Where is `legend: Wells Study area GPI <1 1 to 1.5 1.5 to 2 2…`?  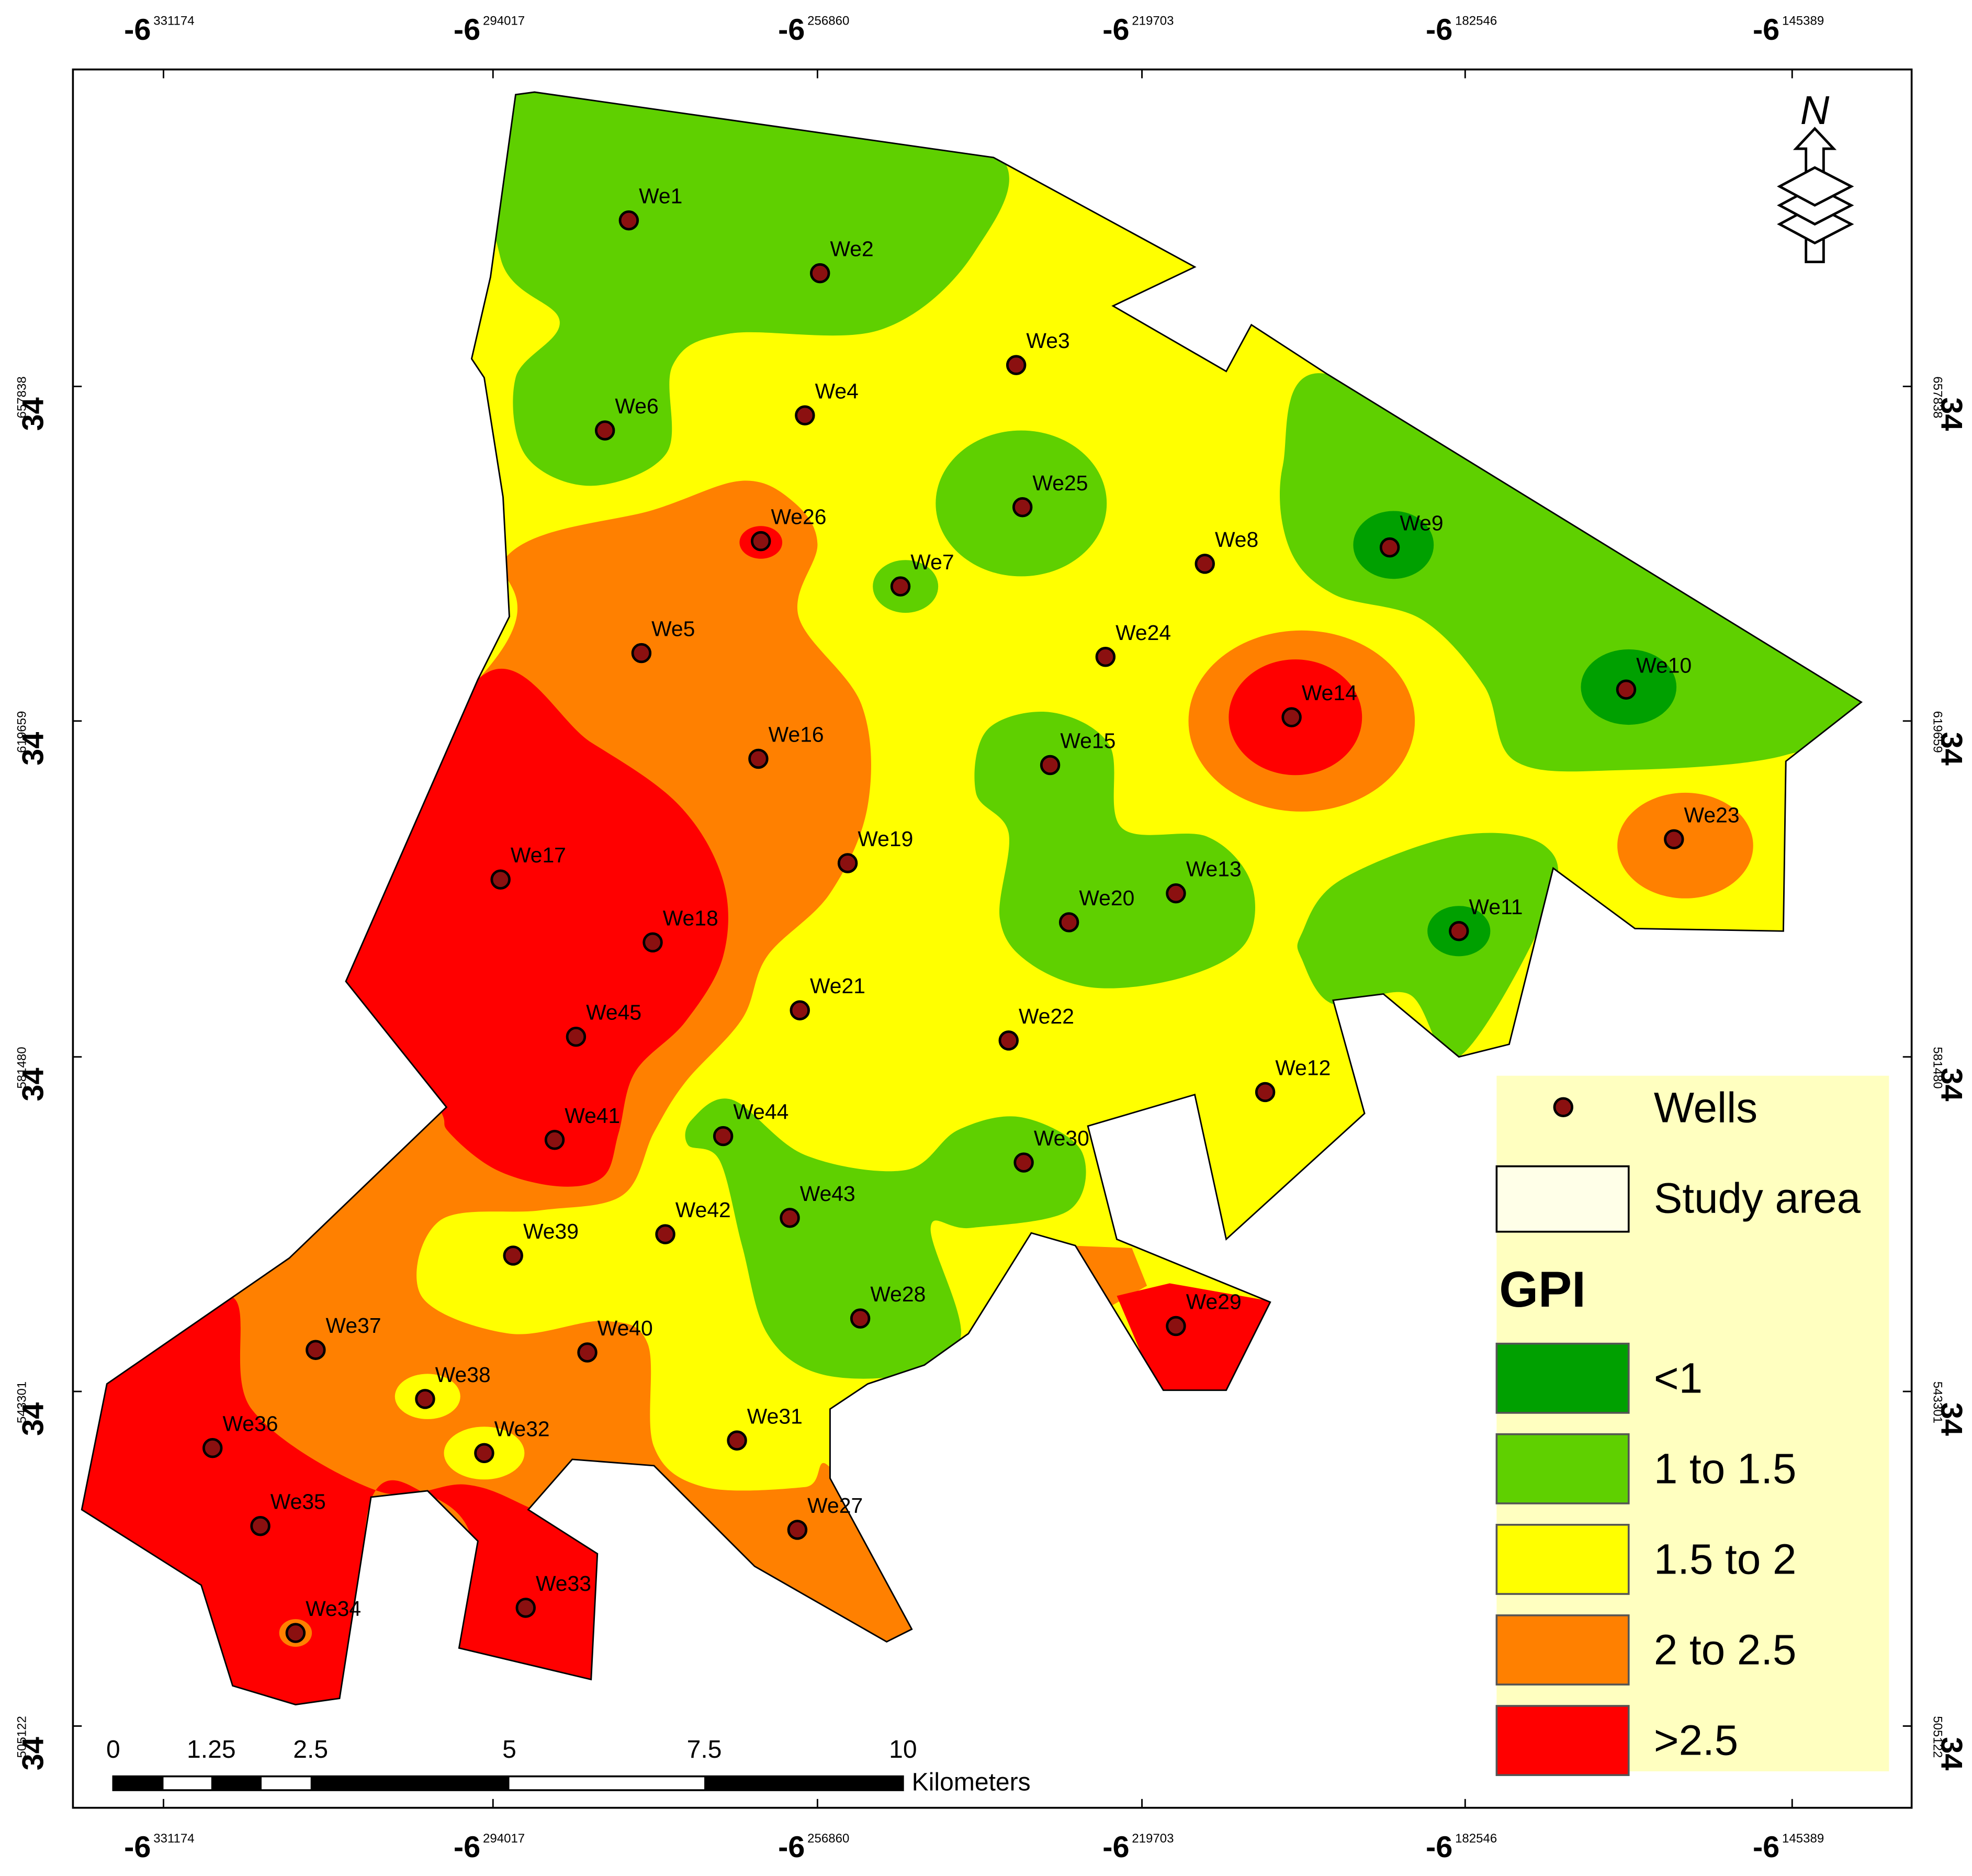 legend: Wells Study area GPI <1 1 to 1.5 1.5 to 2 2… is located at coordinates (1692, 1425).